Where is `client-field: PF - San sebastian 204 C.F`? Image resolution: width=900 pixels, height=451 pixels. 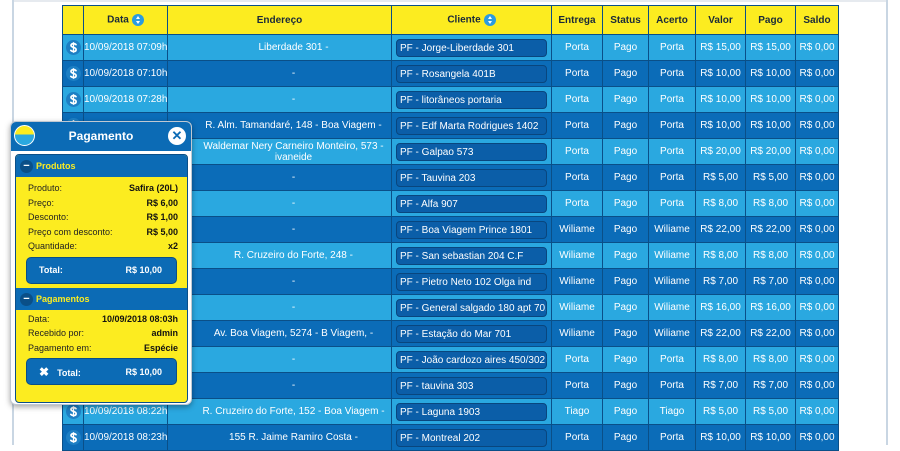
client-field: PF - San sebastian 204 C.F is located at coordinates (471, 255).